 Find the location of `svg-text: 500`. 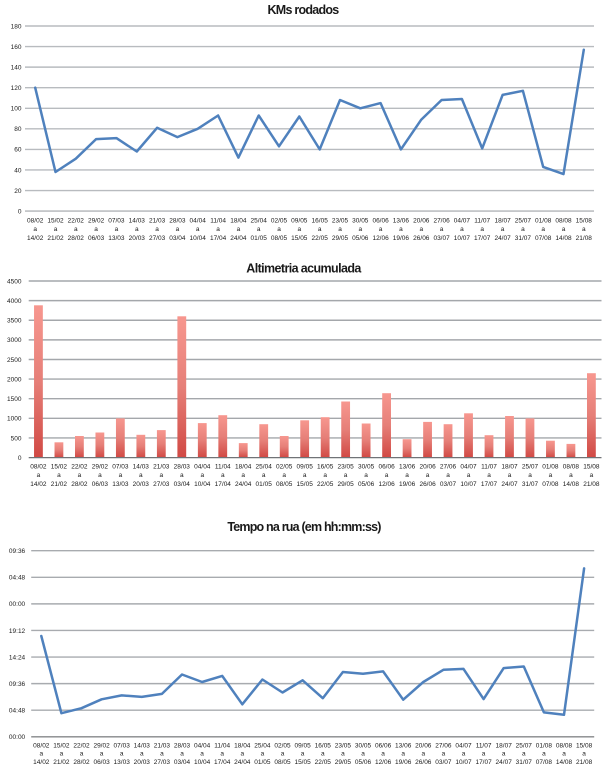

svg-text: 500 is located at coordinates (16, 438).